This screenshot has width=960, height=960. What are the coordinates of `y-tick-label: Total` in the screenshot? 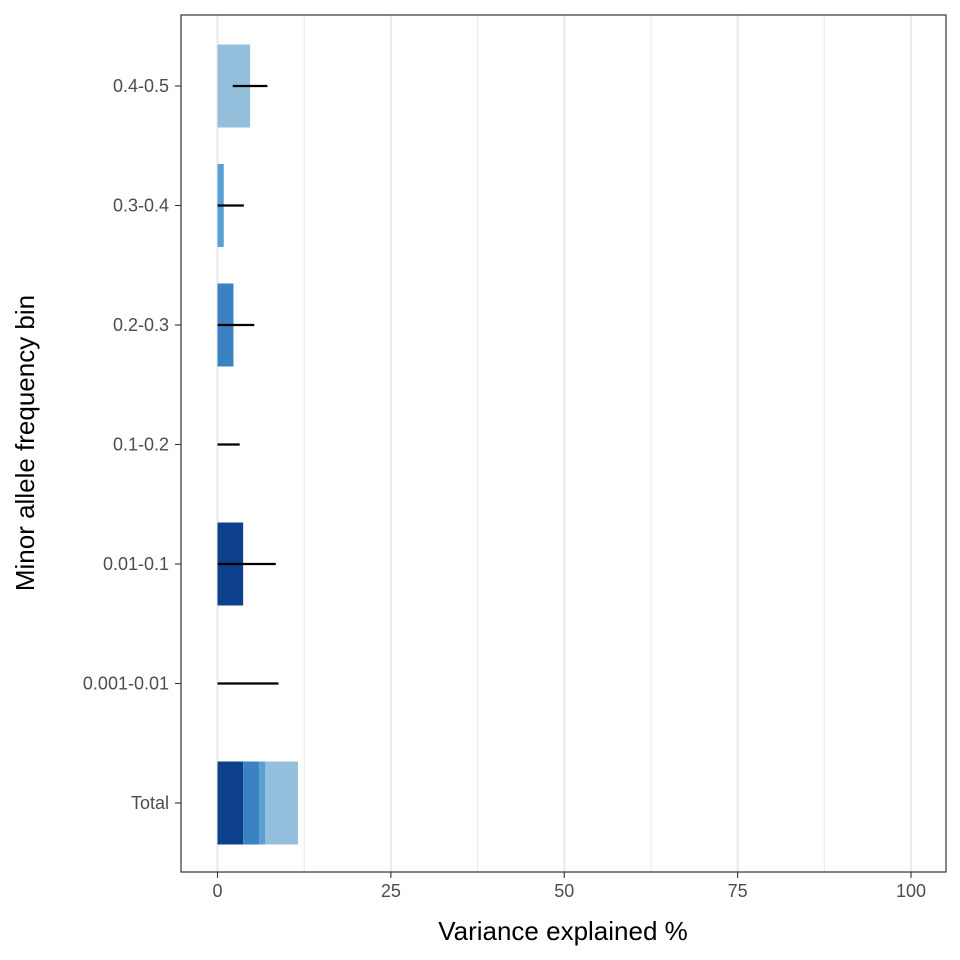 It's located at (150, 803).